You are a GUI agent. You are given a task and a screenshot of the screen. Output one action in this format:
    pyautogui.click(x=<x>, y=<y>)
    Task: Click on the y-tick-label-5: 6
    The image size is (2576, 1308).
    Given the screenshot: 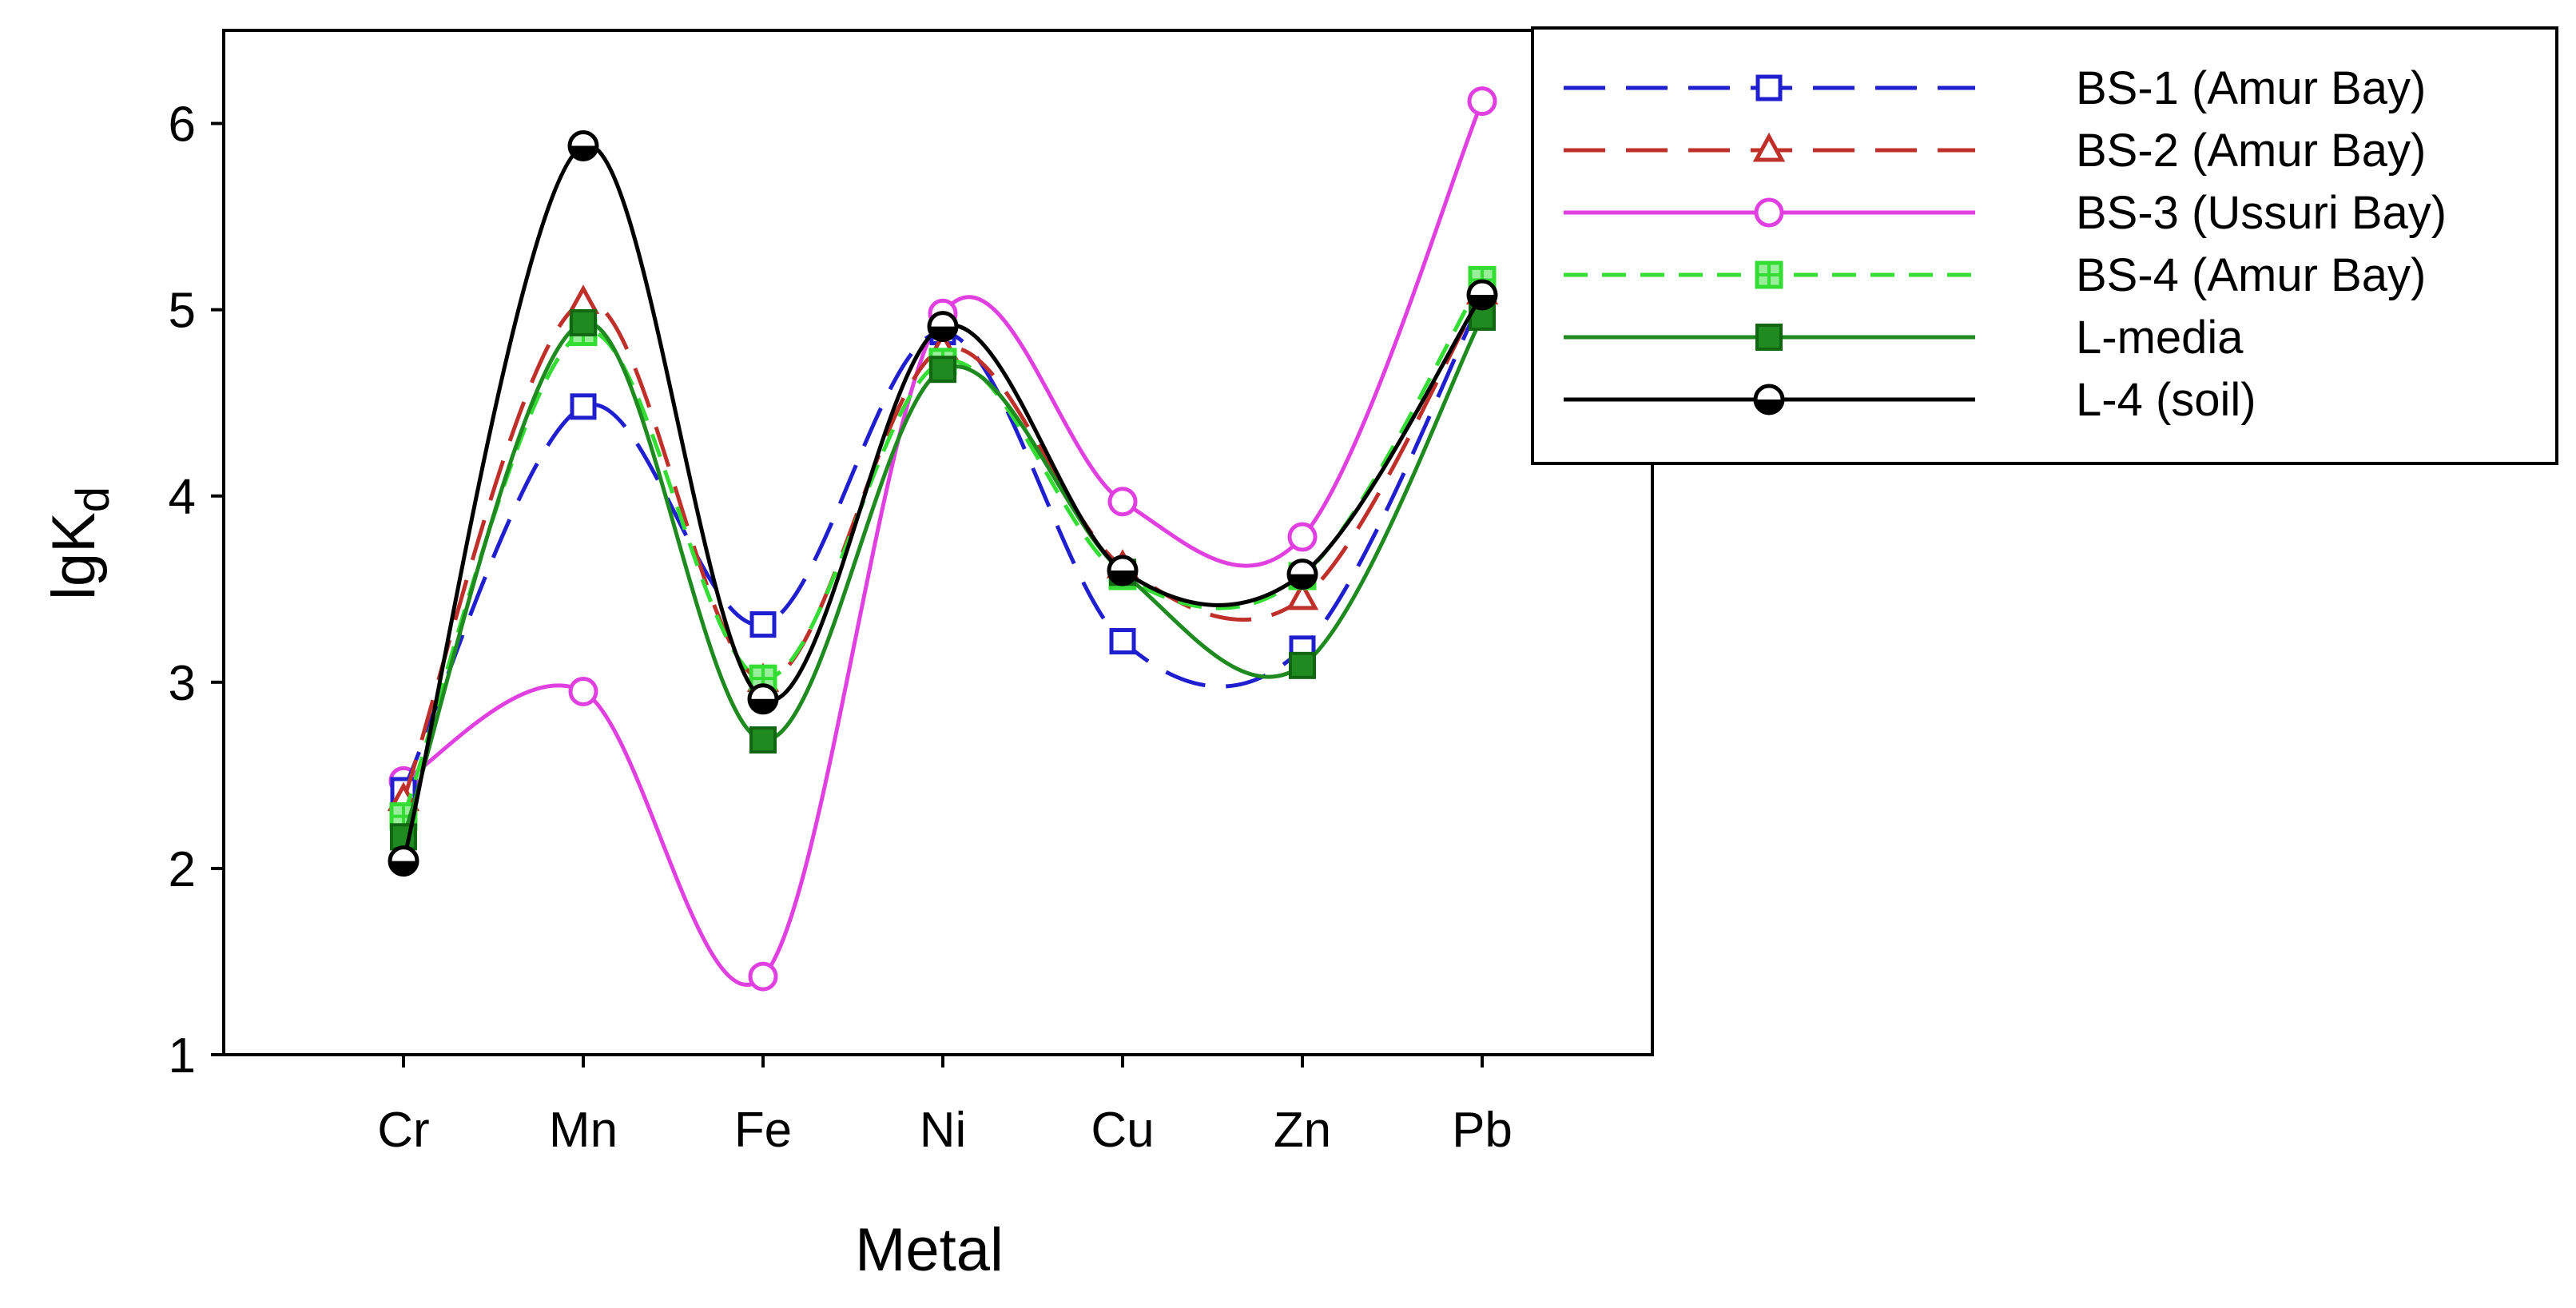 What is the action you would take?
    pyautogui.click(x=182, y=125)
    